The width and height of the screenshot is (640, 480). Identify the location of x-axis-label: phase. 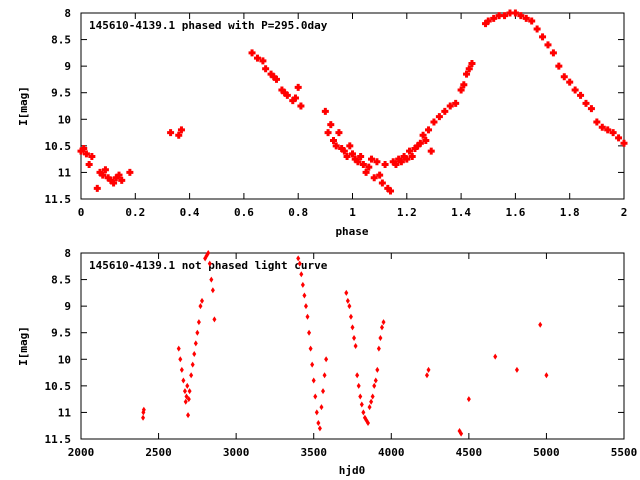
(351, 231).